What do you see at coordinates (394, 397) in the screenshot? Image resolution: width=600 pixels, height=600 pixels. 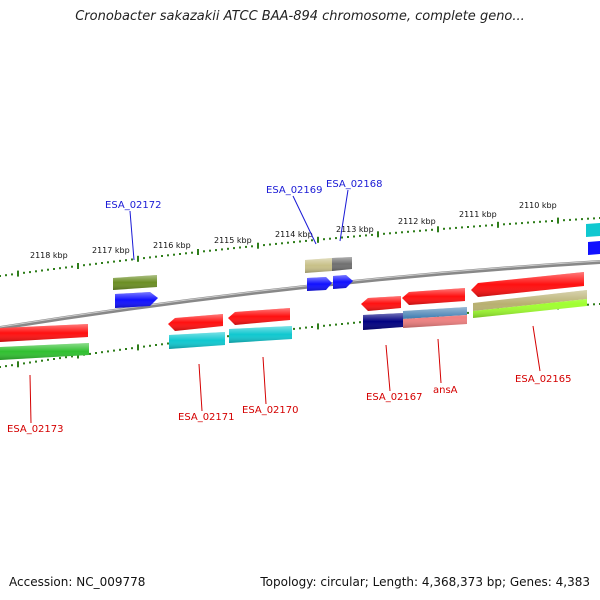 I see `gene-label: ESA_02167` at bounding box center [394, 397].